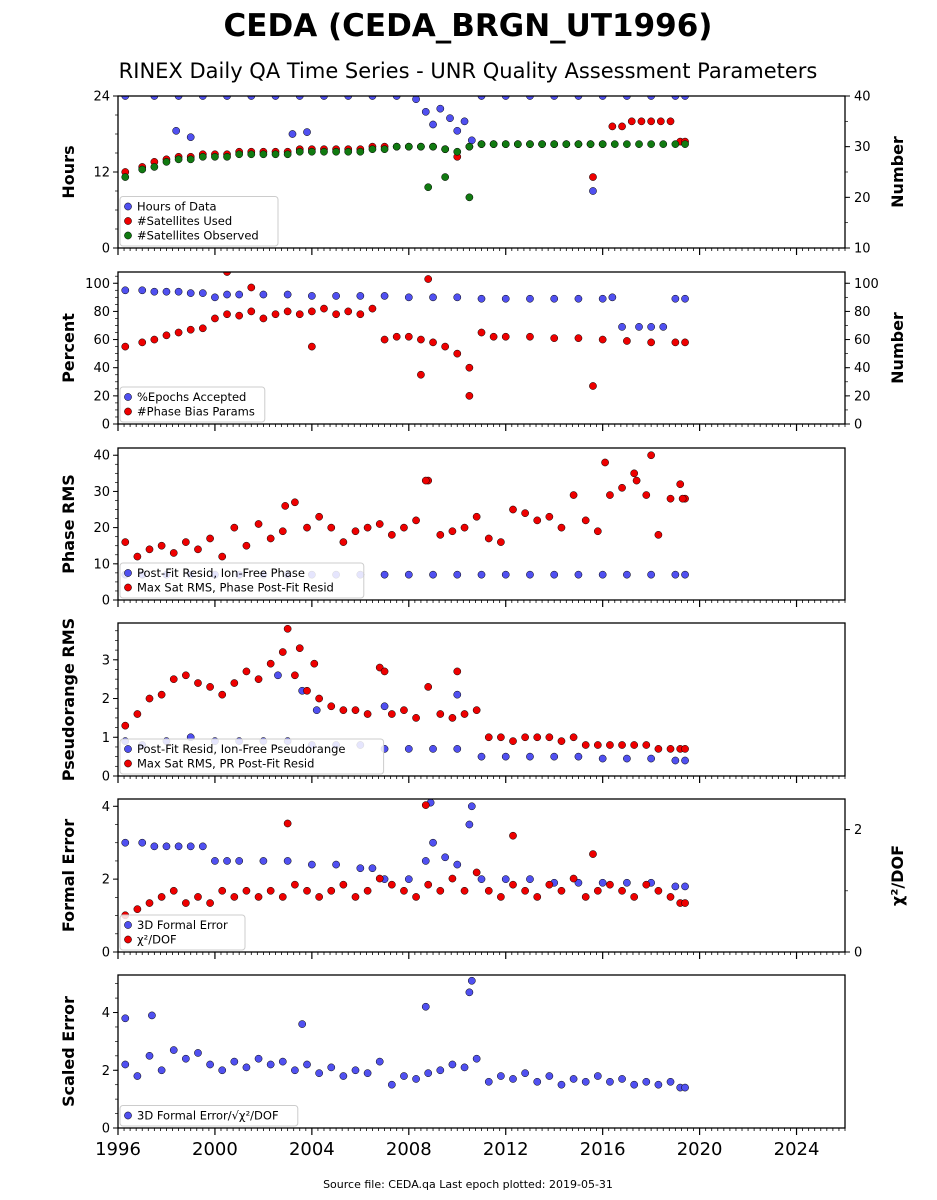 Image resolution: width=937 pixels, height=1200 pixels. Describe the element at coordinates (101, 173) in the screenshot. I see `y-tick-label: 12` at that location.